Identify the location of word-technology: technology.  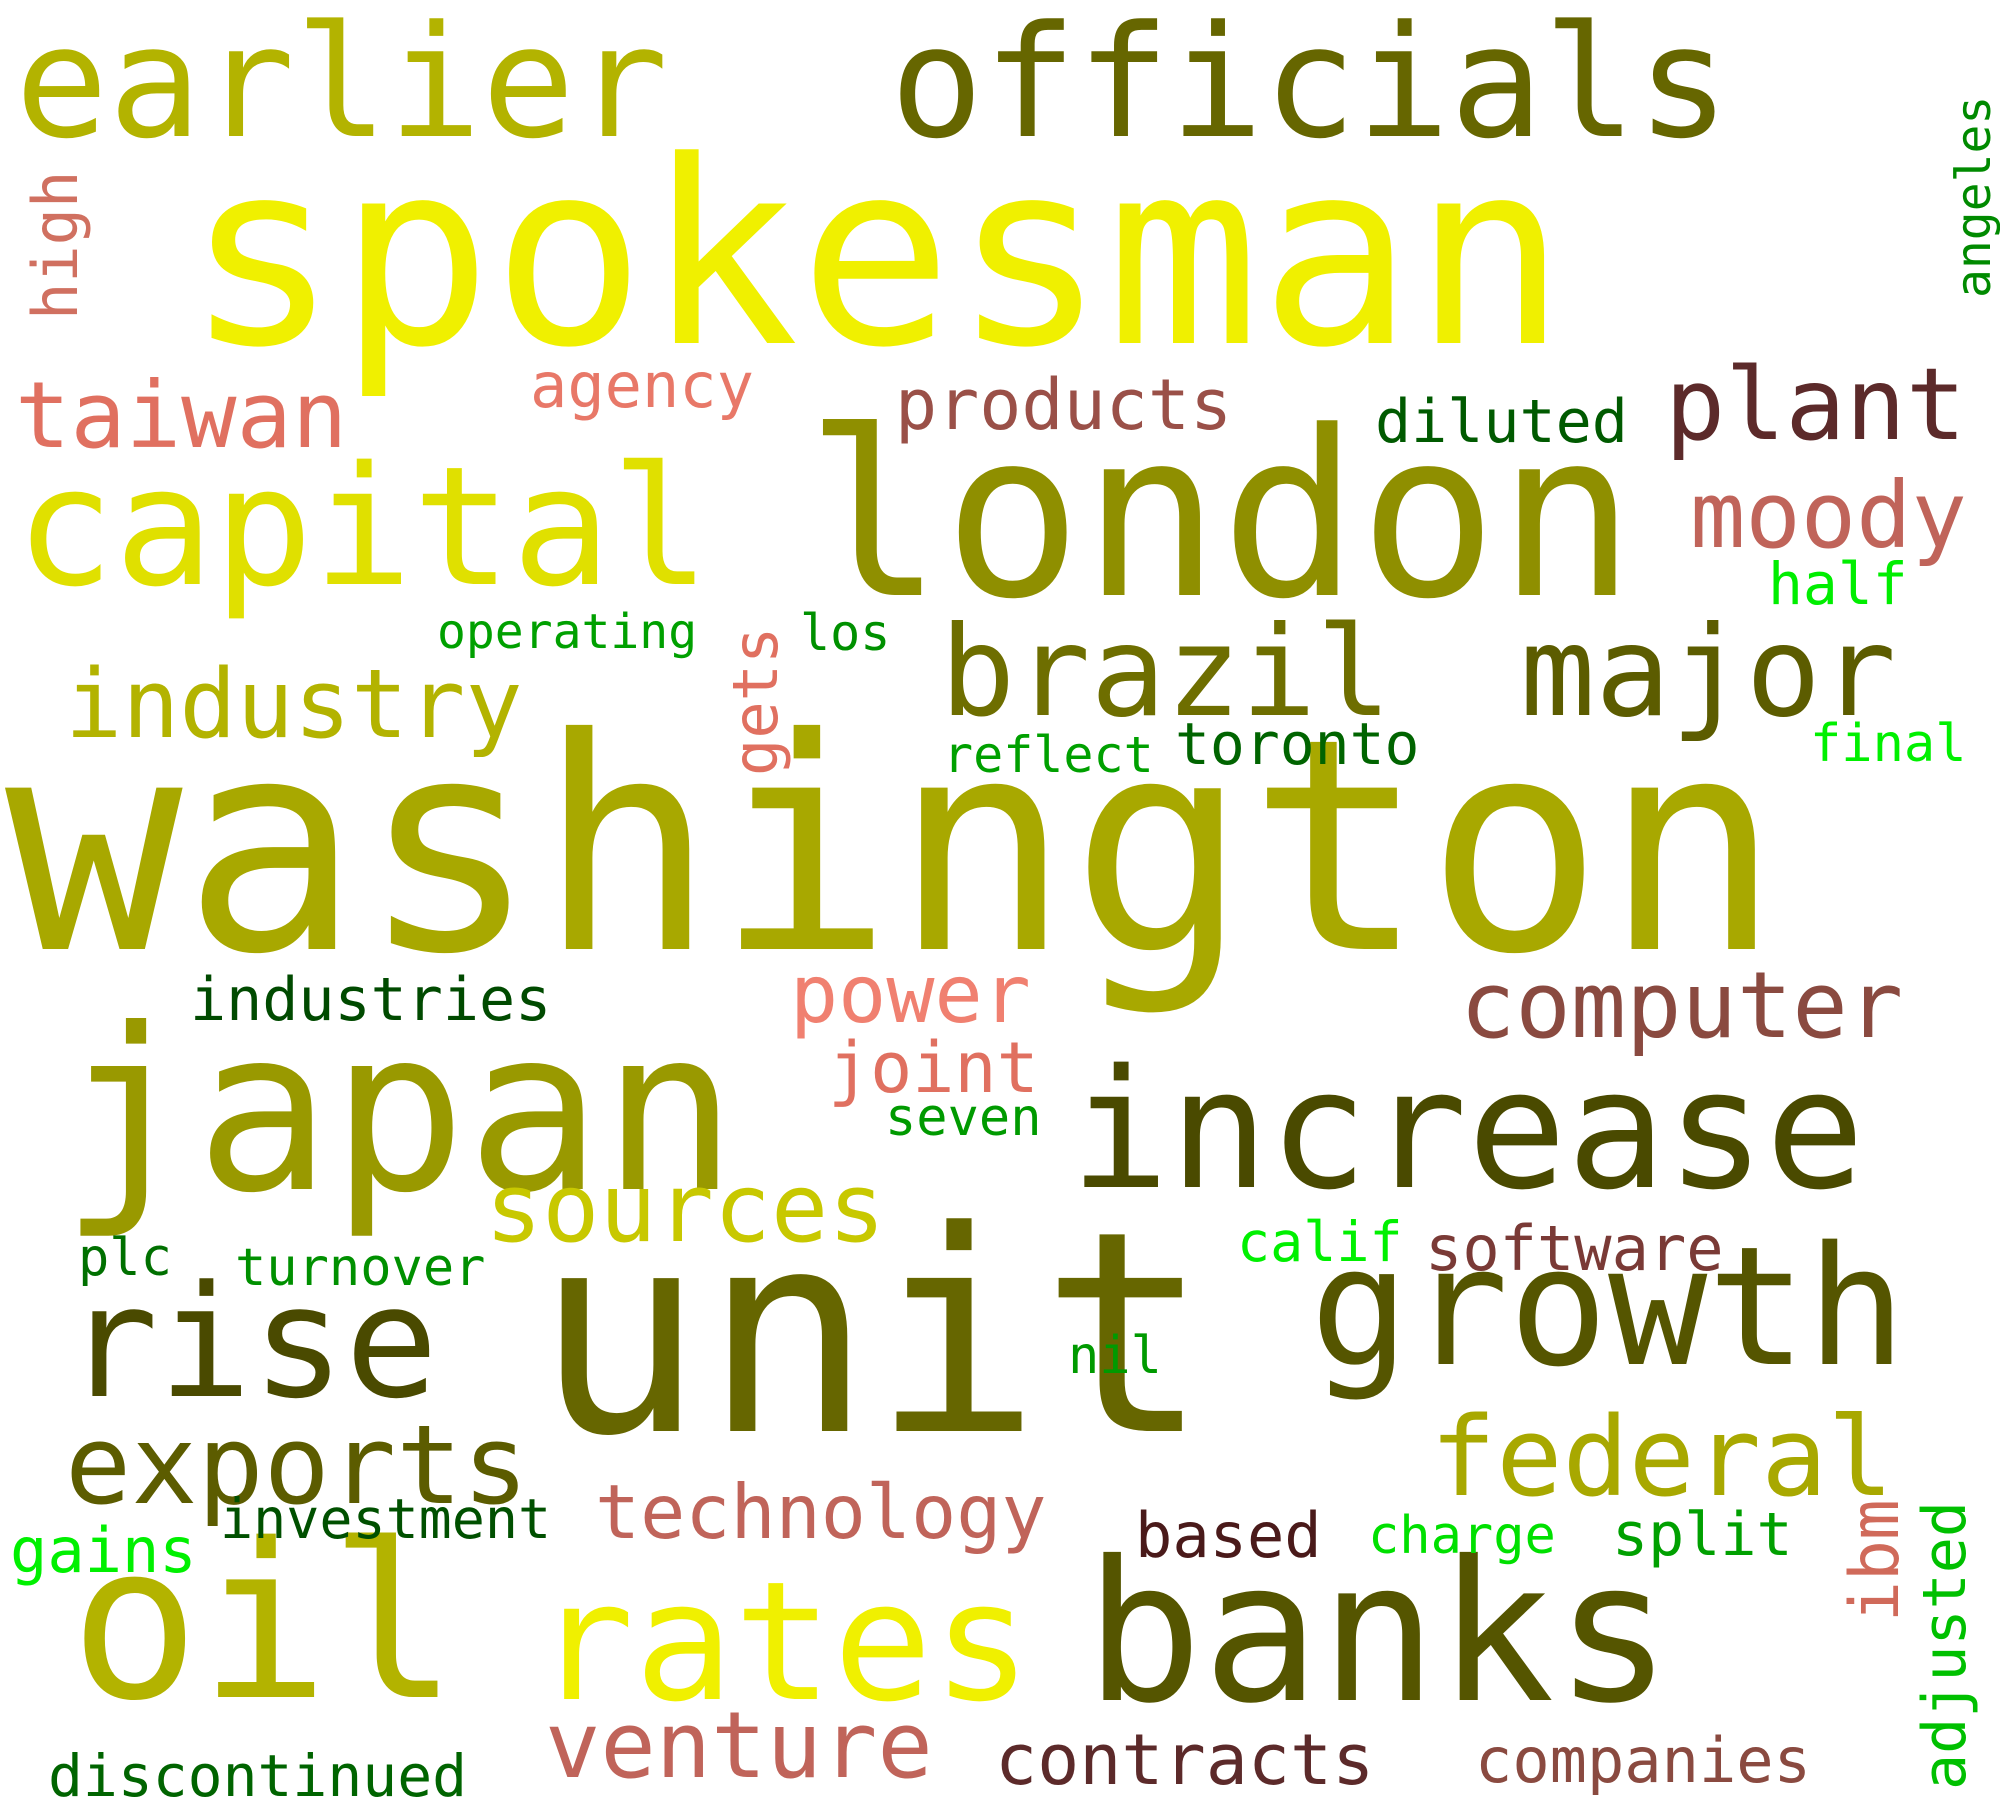
(821, 1512).